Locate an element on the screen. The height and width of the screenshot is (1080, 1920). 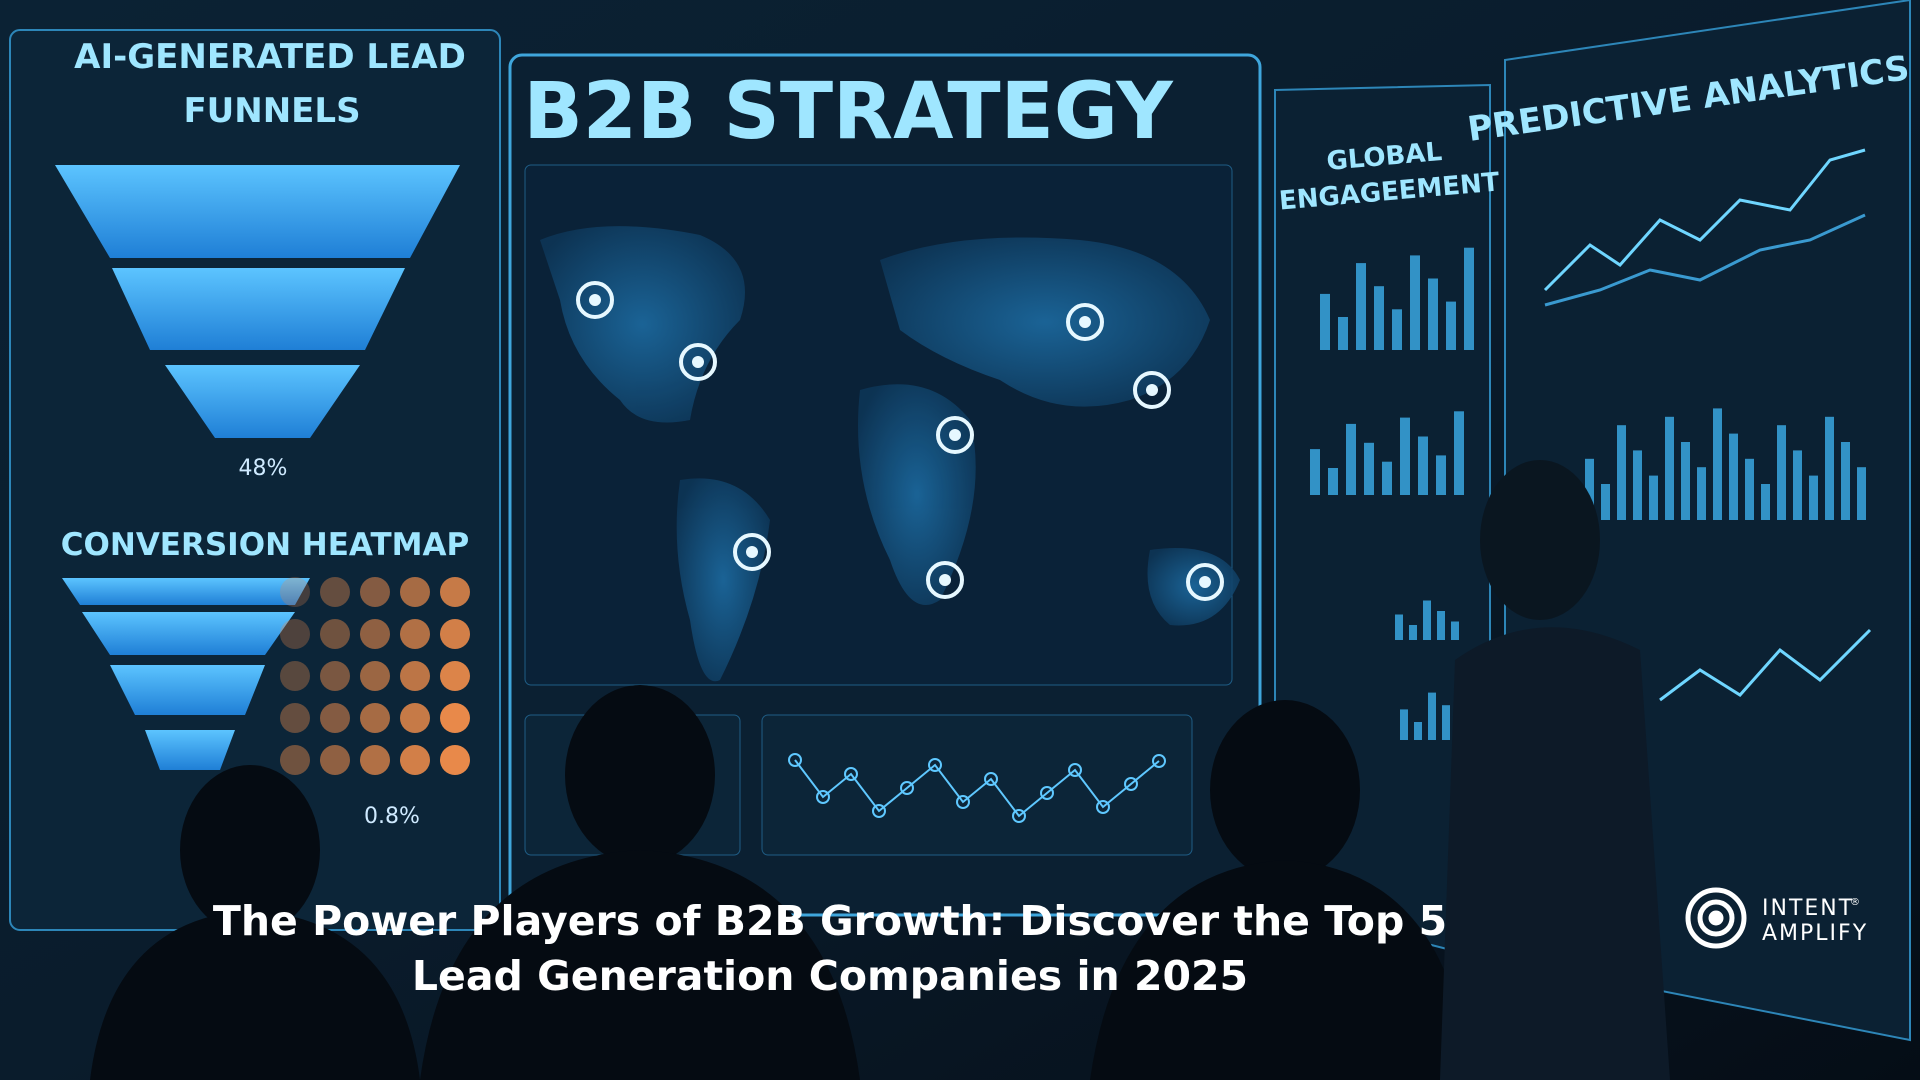
heatmap is located at coordinates (375, 676).